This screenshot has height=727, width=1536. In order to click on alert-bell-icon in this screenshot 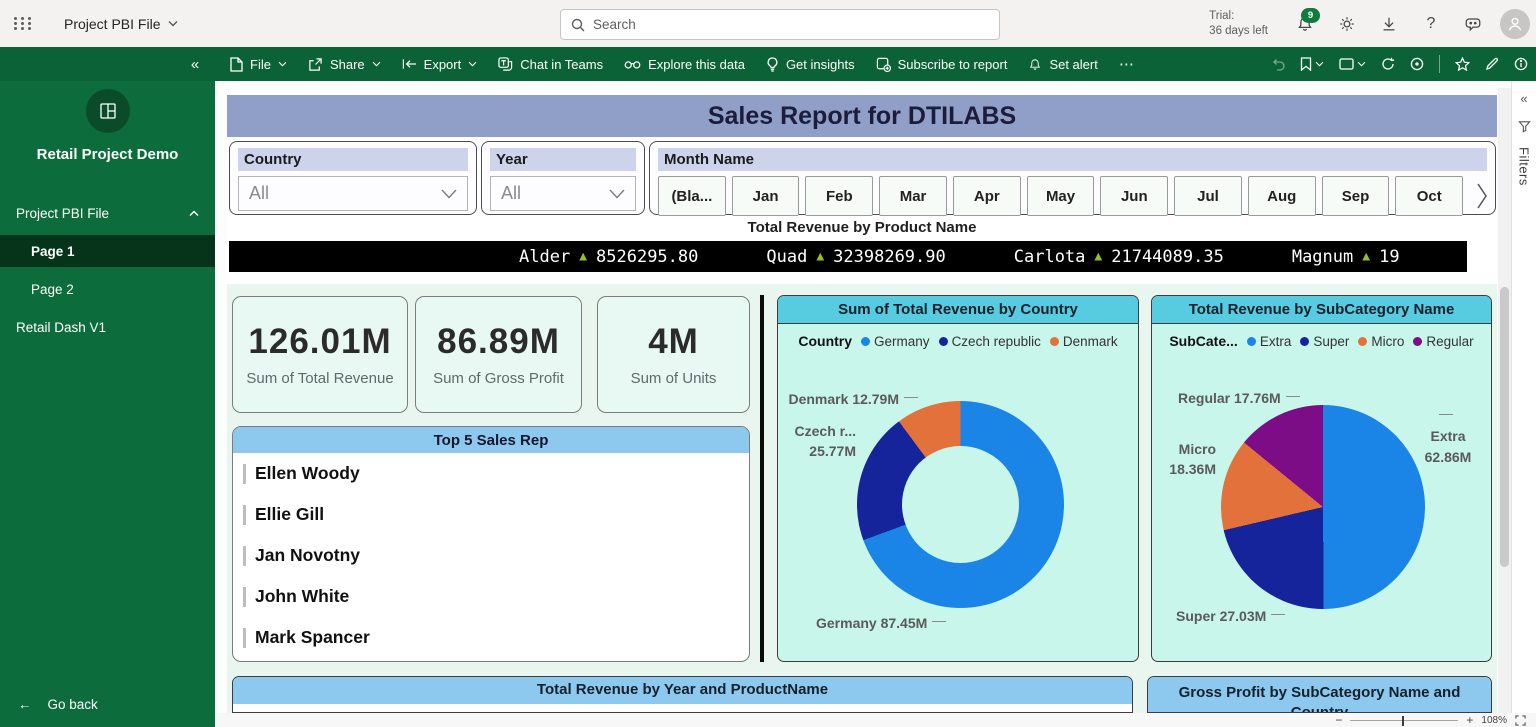, I will do `click(1035, 64)`.